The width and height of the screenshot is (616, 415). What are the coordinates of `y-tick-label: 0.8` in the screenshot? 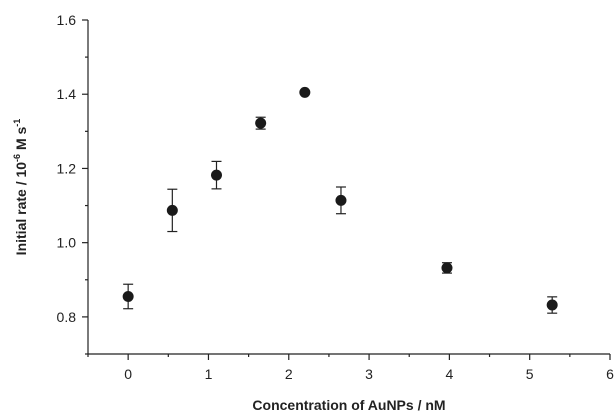 It's located at (67, 317).